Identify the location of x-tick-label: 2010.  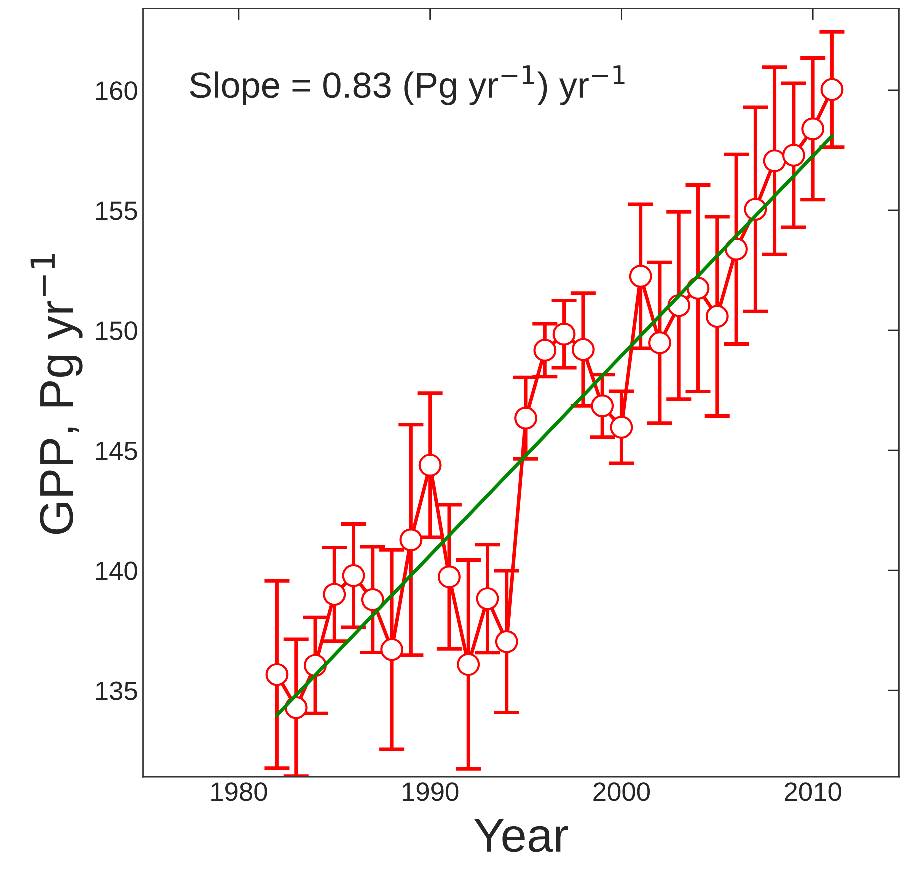
(813, 792).